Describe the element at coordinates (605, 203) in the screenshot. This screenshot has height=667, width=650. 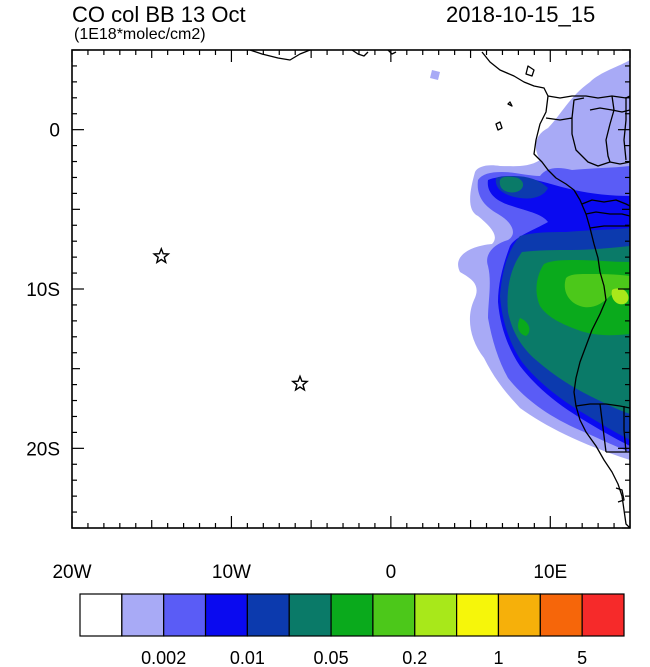
I see `border-cabinda` at that location.